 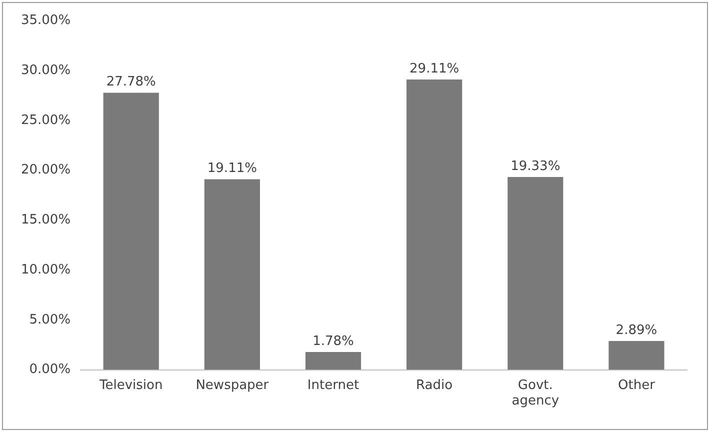 What do you see at coordinates (45, 220) in the screenshot?
I see `y-tick-label: 15.00%` at bounding box center [45, 220].